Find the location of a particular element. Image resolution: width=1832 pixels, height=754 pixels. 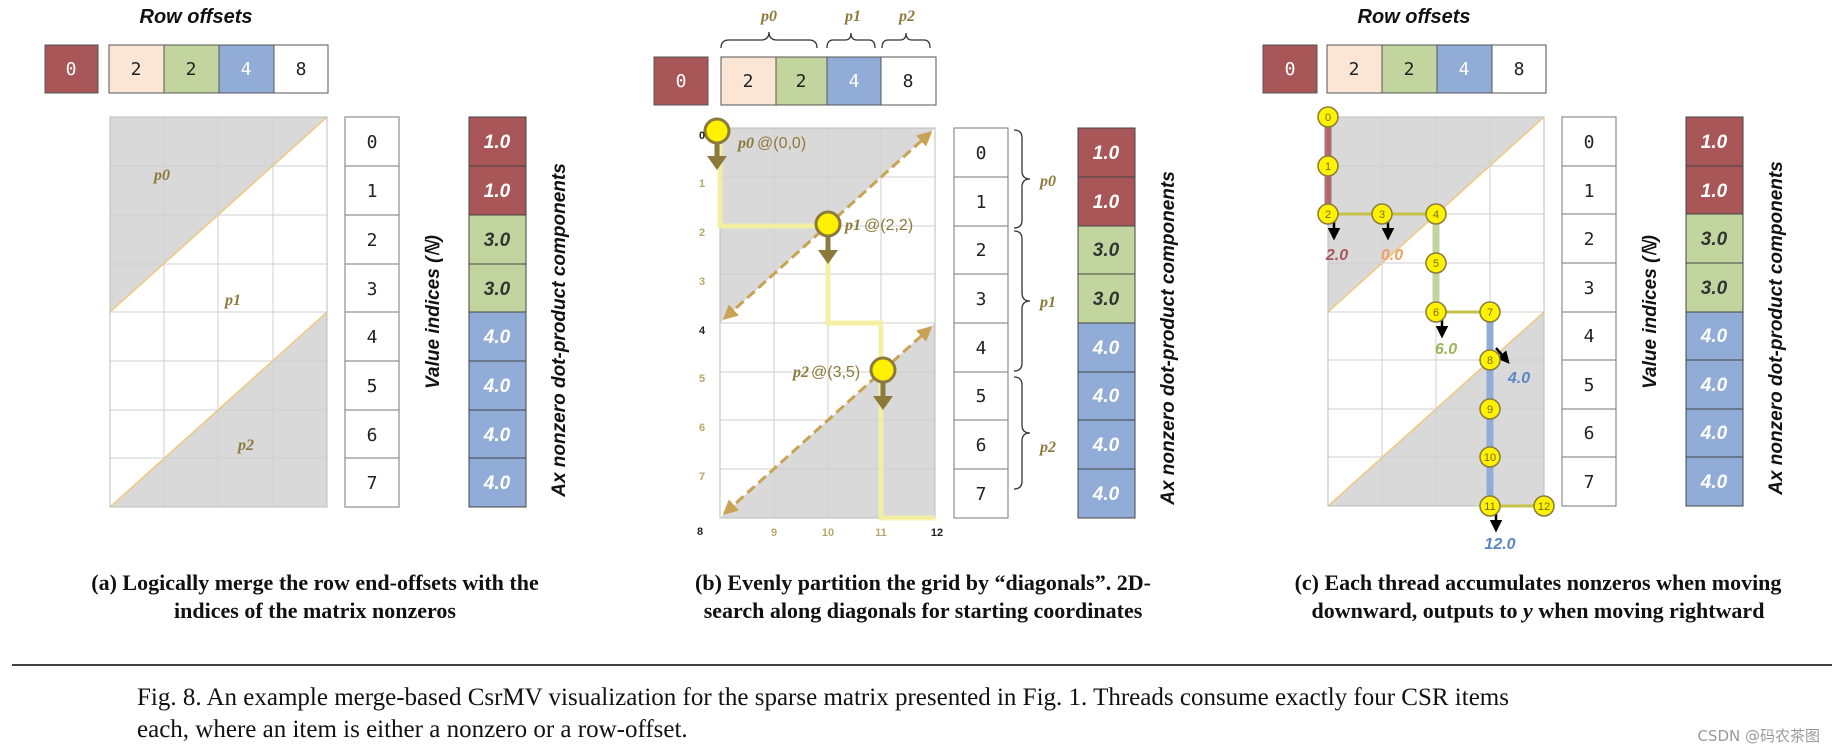

row-tick: 4 is located at coordinates (702, 331).